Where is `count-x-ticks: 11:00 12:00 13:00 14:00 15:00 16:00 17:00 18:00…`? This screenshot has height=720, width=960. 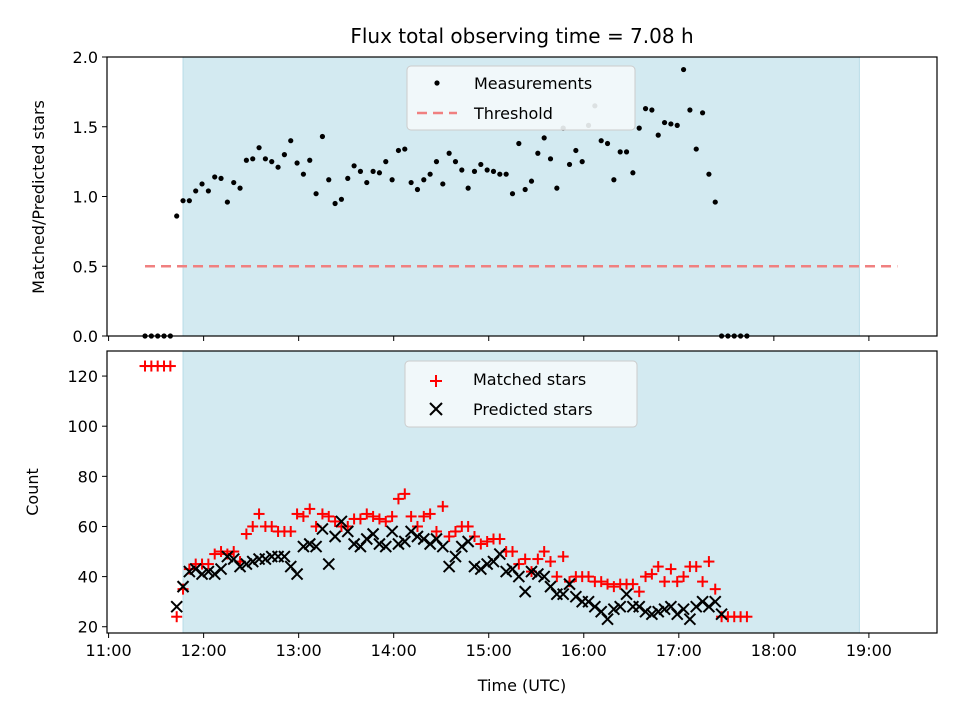
count-x-ticks: 11:00 12:00 13:00 14:00 15:00 16:00 17:00 18:00… is located at coordinates (489, 646).